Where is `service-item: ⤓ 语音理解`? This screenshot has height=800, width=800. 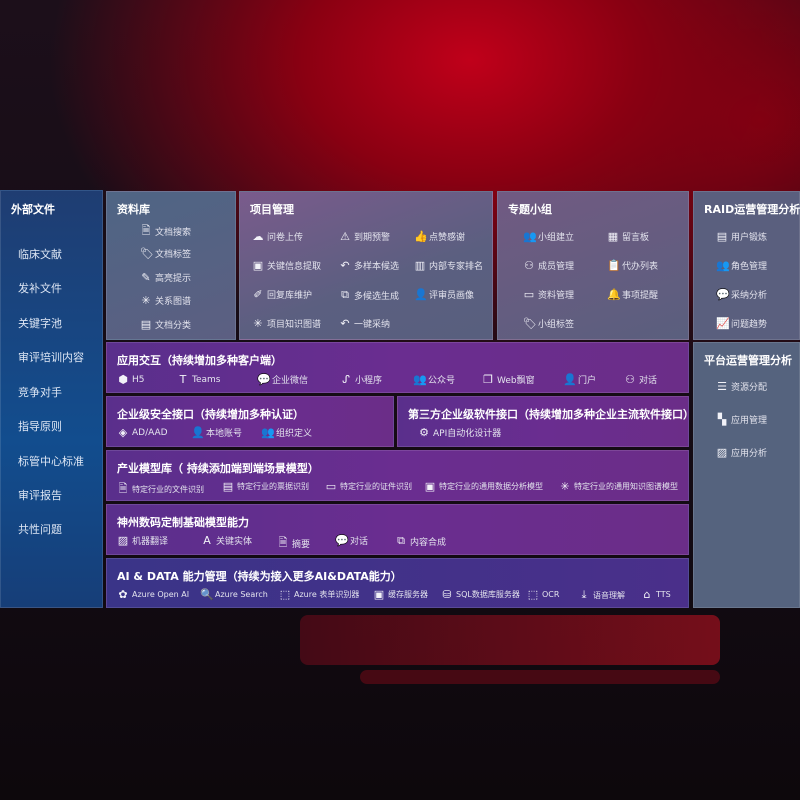
service-item: ⤓ 语音理解 is located at coordinates (601, 595).